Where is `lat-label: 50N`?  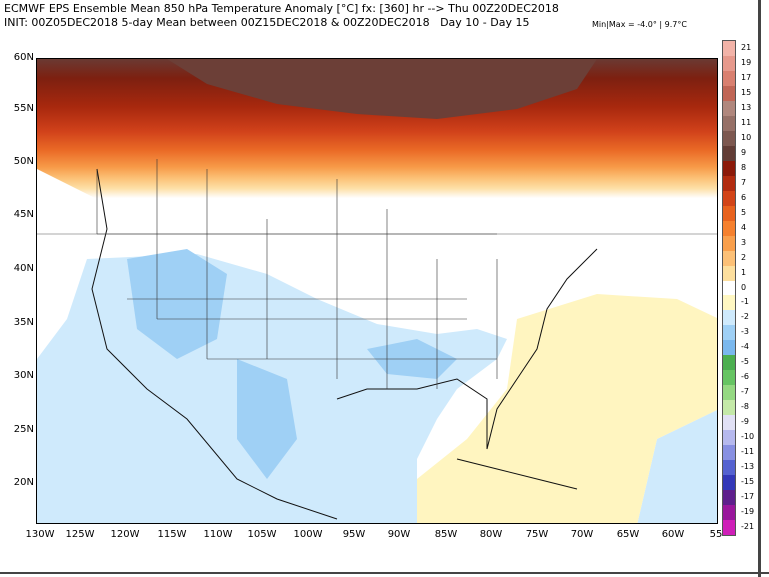 lat-label: 50N is located at coordinates (23, 161).